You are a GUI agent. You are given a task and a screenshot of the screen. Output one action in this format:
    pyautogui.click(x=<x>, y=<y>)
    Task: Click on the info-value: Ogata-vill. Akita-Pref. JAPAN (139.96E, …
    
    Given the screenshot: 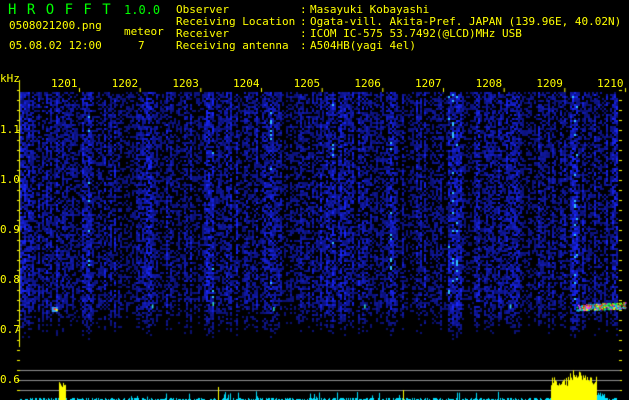 What is the action you would take?
    pyautogui.click(x=466, y=21)
    